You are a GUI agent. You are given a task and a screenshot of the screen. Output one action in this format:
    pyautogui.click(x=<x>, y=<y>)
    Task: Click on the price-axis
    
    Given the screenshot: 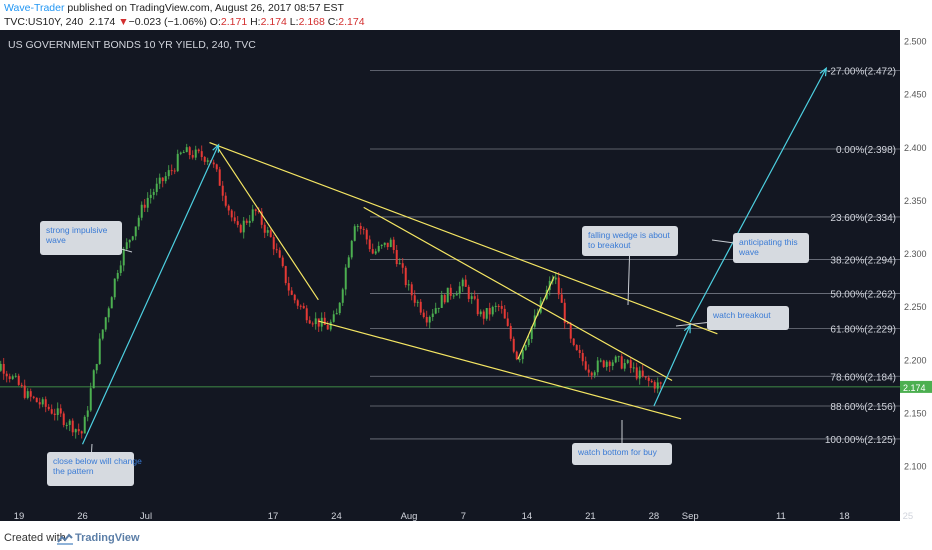 What is the action you would take?
    pyautogui.click(x=916, y=275)
    